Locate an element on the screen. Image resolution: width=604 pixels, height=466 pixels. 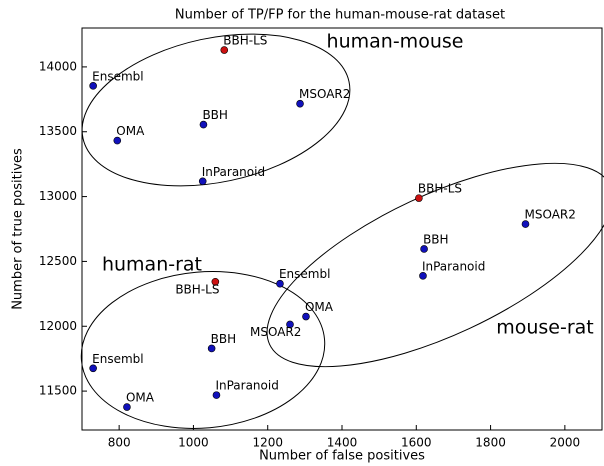
x-tick-label: 2000 is located at coordinates (565, 443).